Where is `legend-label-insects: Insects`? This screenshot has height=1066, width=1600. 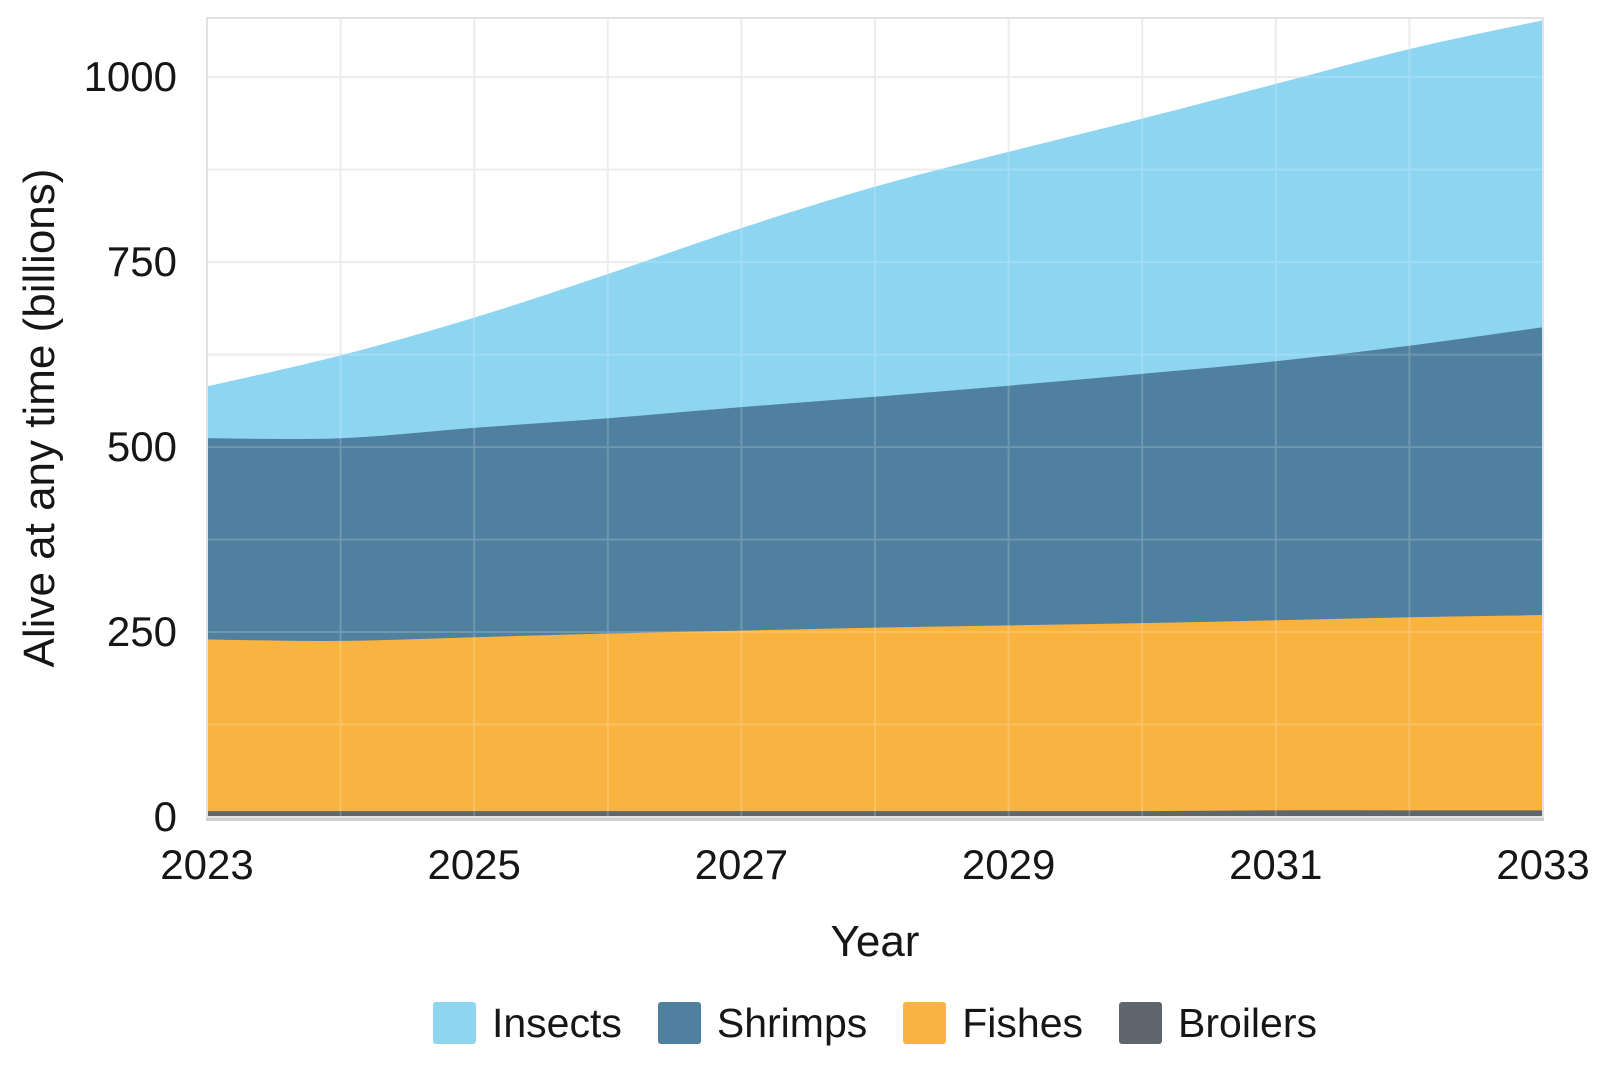 legend-label-insects: Insects is located at coordinates (556, 1023).